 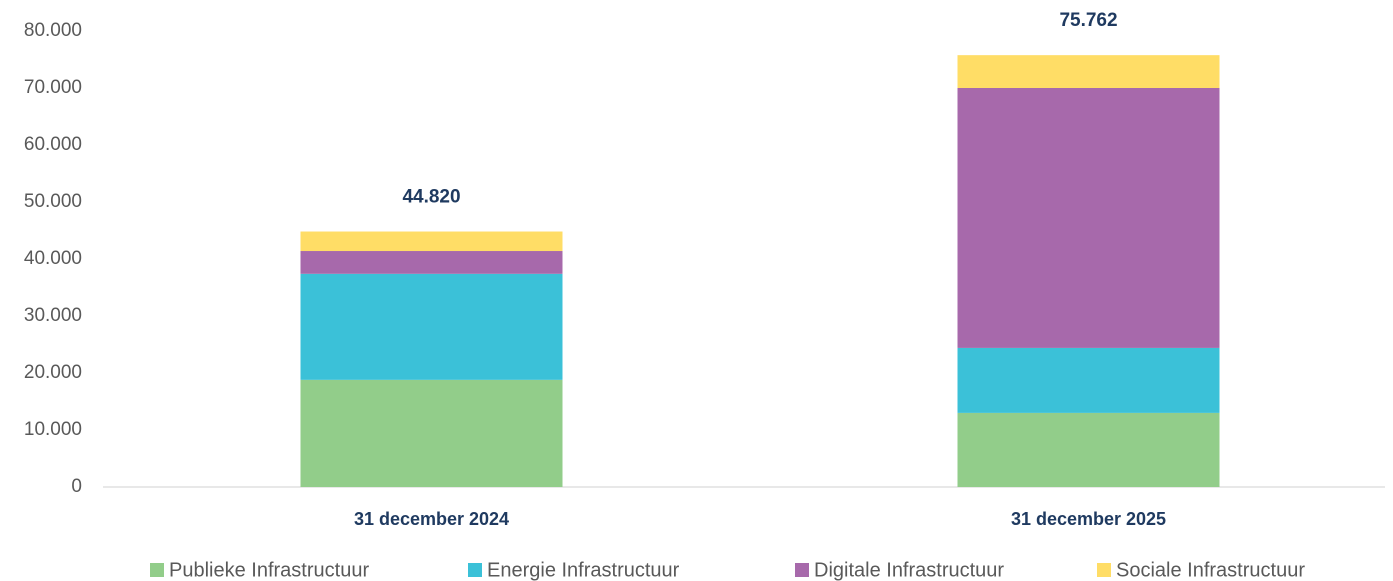 I want to click on y-tick-label: 40.000, so click(x=53, y=258).